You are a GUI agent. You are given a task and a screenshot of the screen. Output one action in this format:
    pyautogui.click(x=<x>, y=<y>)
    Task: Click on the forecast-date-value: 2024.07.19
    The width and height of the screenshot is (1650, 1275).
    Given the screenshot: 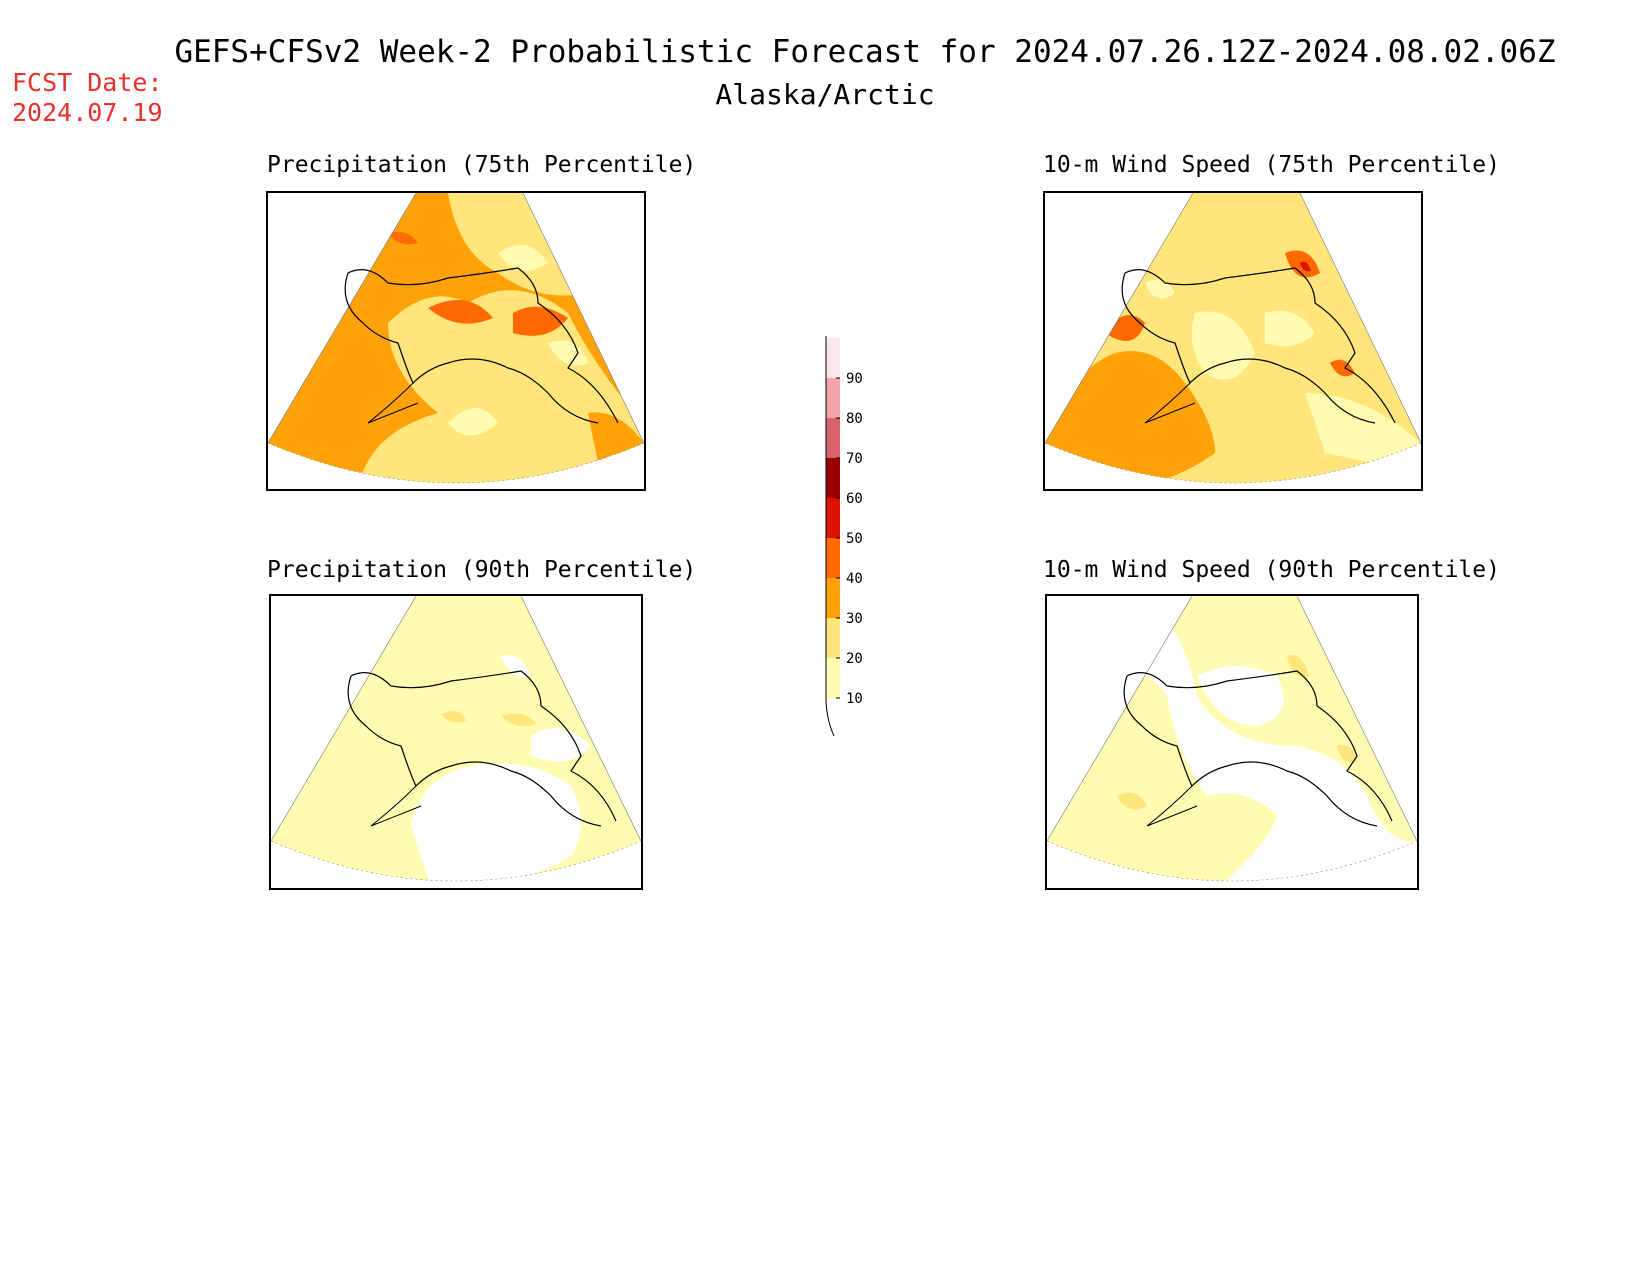 What is the action you would take?
    pyautogui.click(x=87, y=112)
    